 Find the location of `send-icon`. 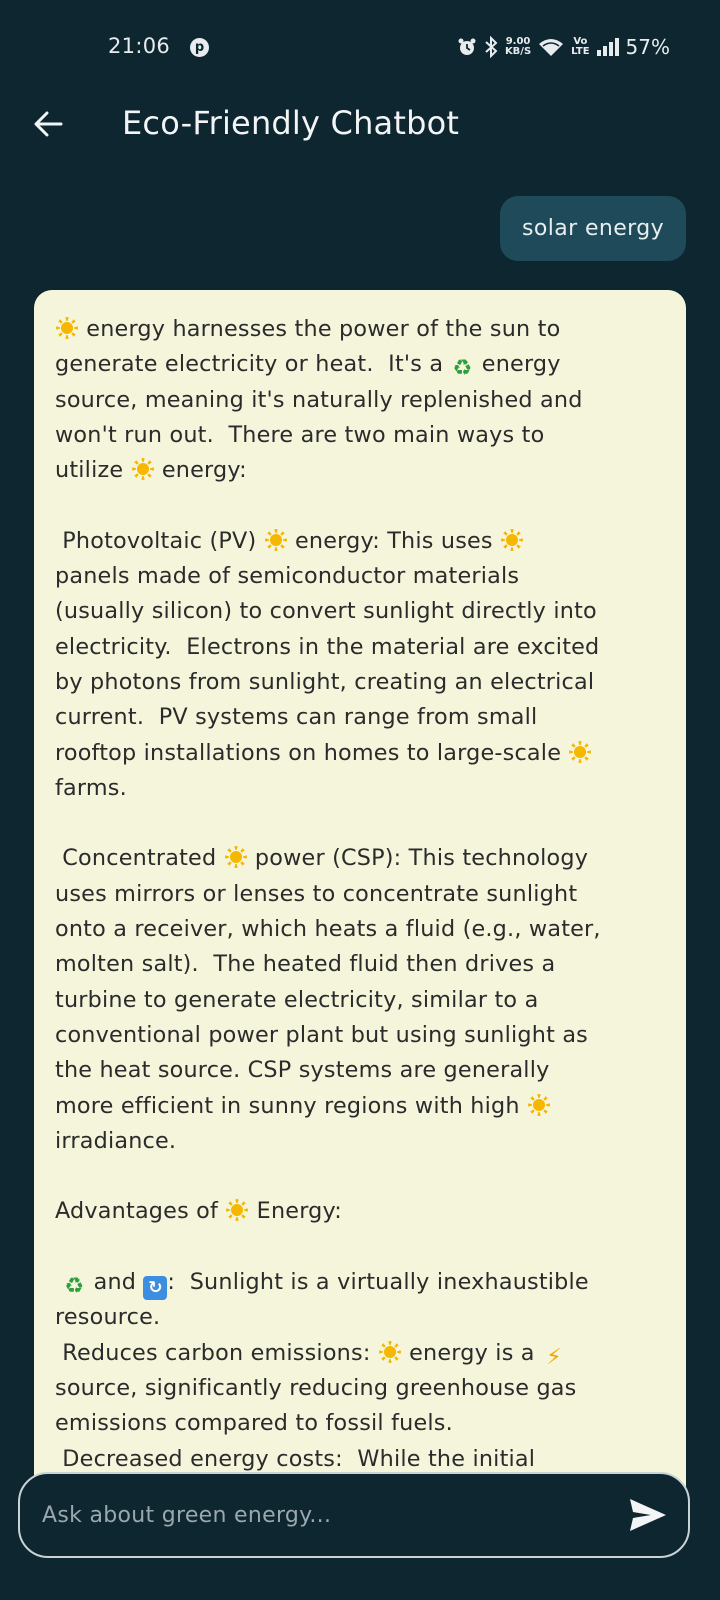

send-icon is located at coordinates (648, 1515).